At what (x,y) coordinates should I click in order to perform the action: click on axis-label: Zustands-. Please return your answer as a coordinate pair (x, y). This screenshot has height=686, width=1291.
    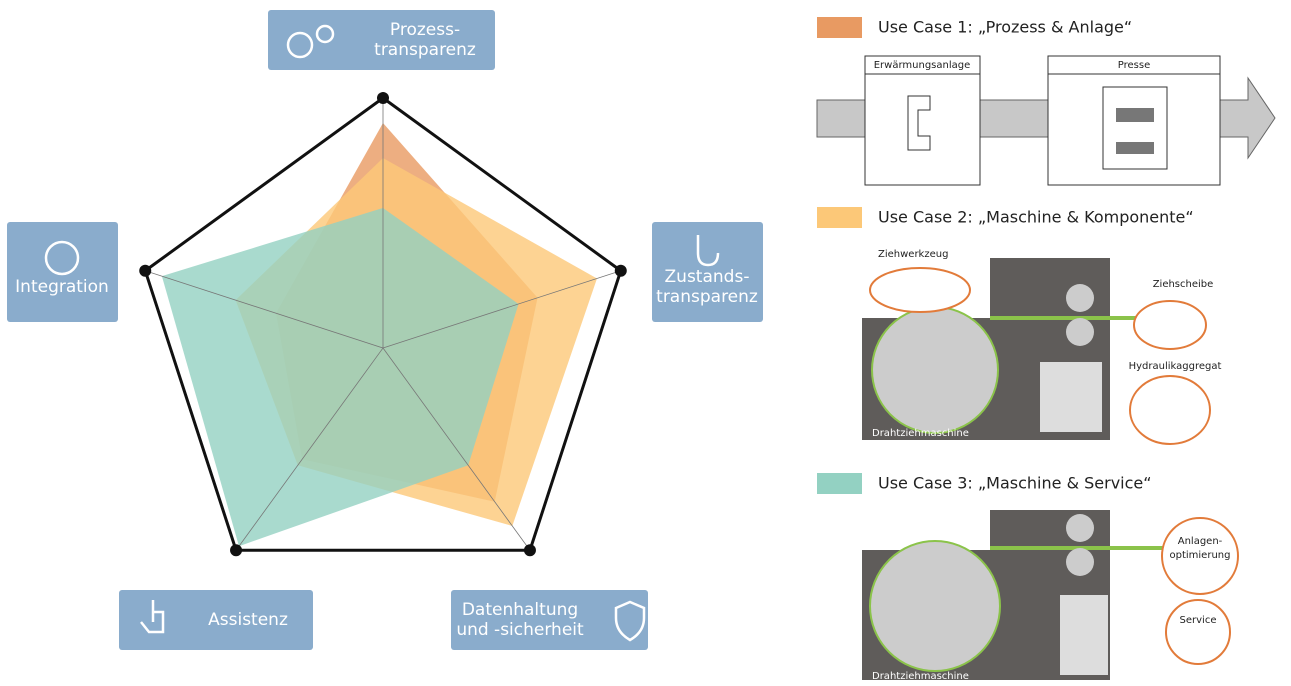
    Looking at the image, I should click on (707, 277).